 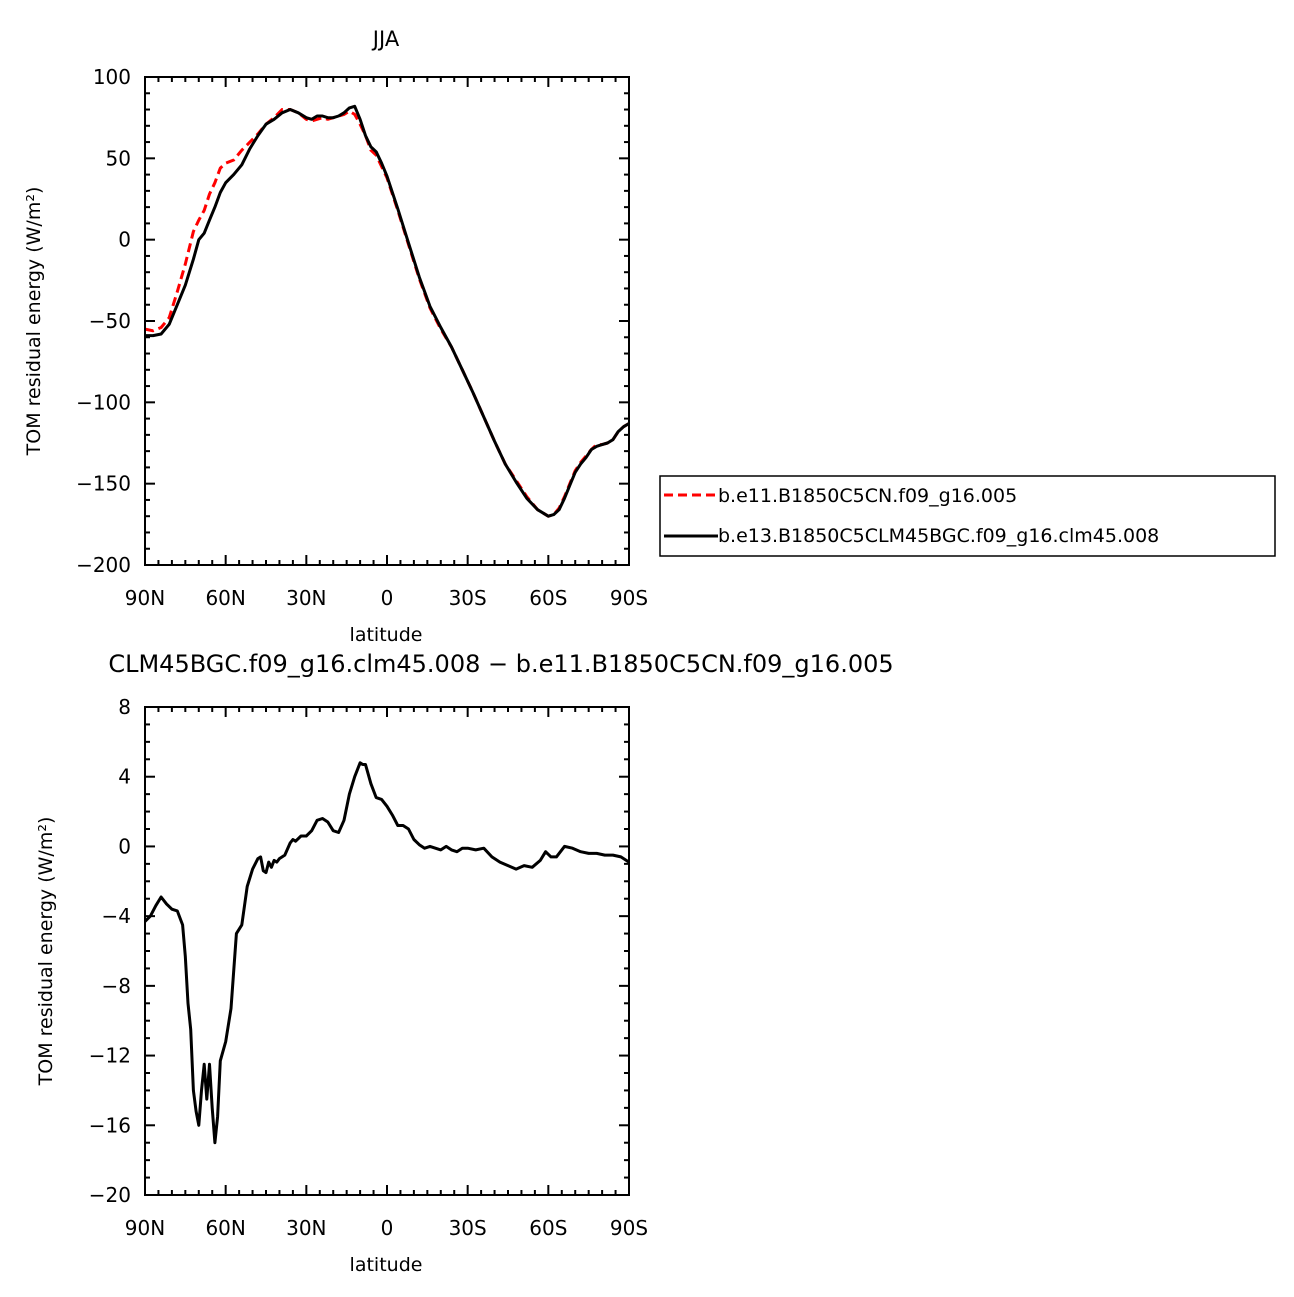 I want to click on top-x-tick-label: 30N, so click(x=306, y=598).